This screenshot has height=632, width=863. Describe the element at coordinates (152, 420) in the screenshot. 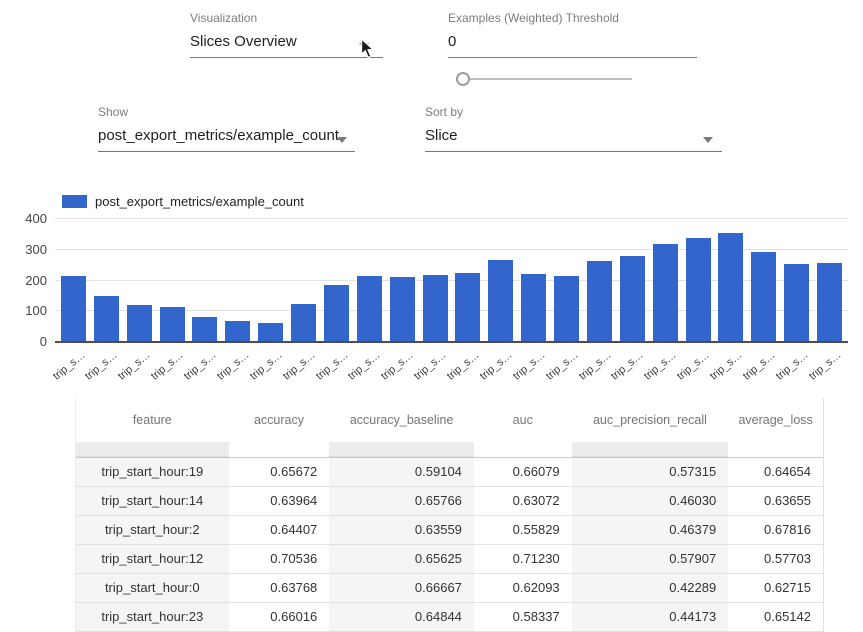

I see `column-header-feature: feature` at that location.